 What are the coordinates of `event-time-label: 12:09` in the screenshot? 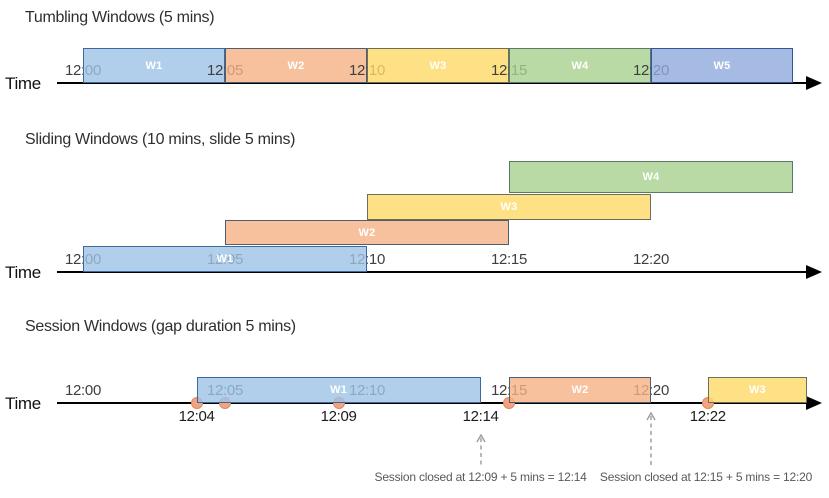 It's located at (338, 416).